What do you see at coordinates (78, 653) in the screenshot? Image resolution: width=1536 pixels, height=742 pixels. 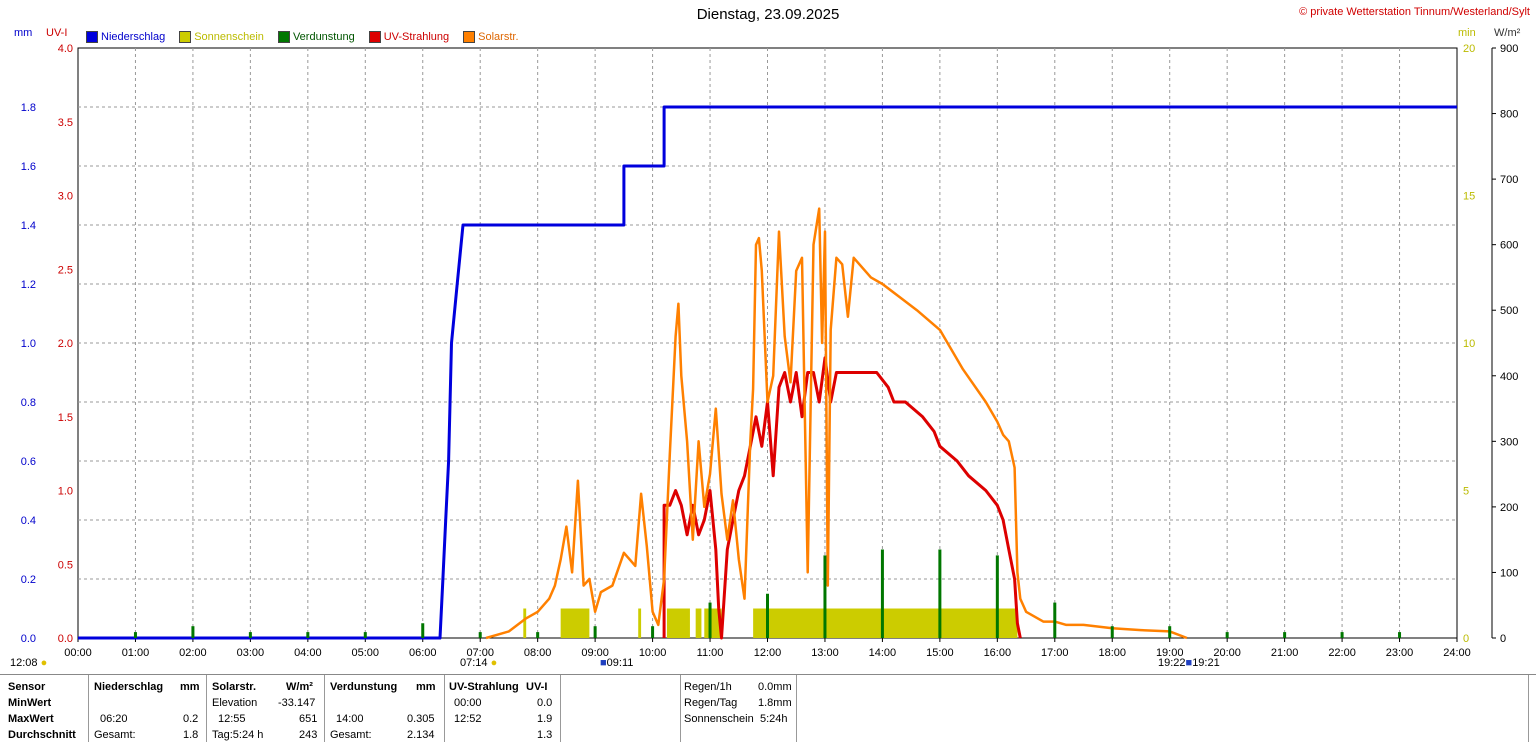 I see `x-tick-label: 00:00` at bounding box center [78, 653].